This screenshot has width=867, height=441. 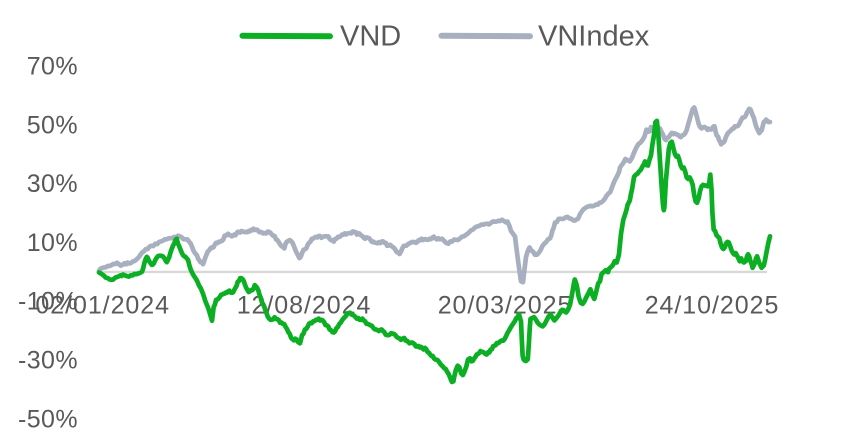 I want to click on svg-text: VNIndex, so click(x=594, y=37).